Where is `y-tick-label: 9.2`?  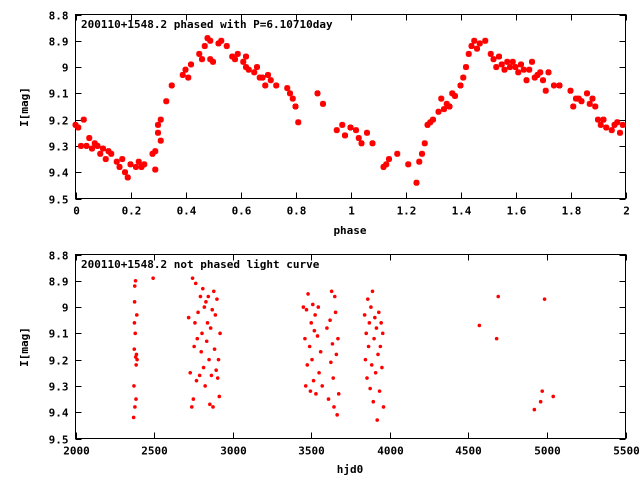 y-tick-label: 9.2 is located at coordinates (59, 121).